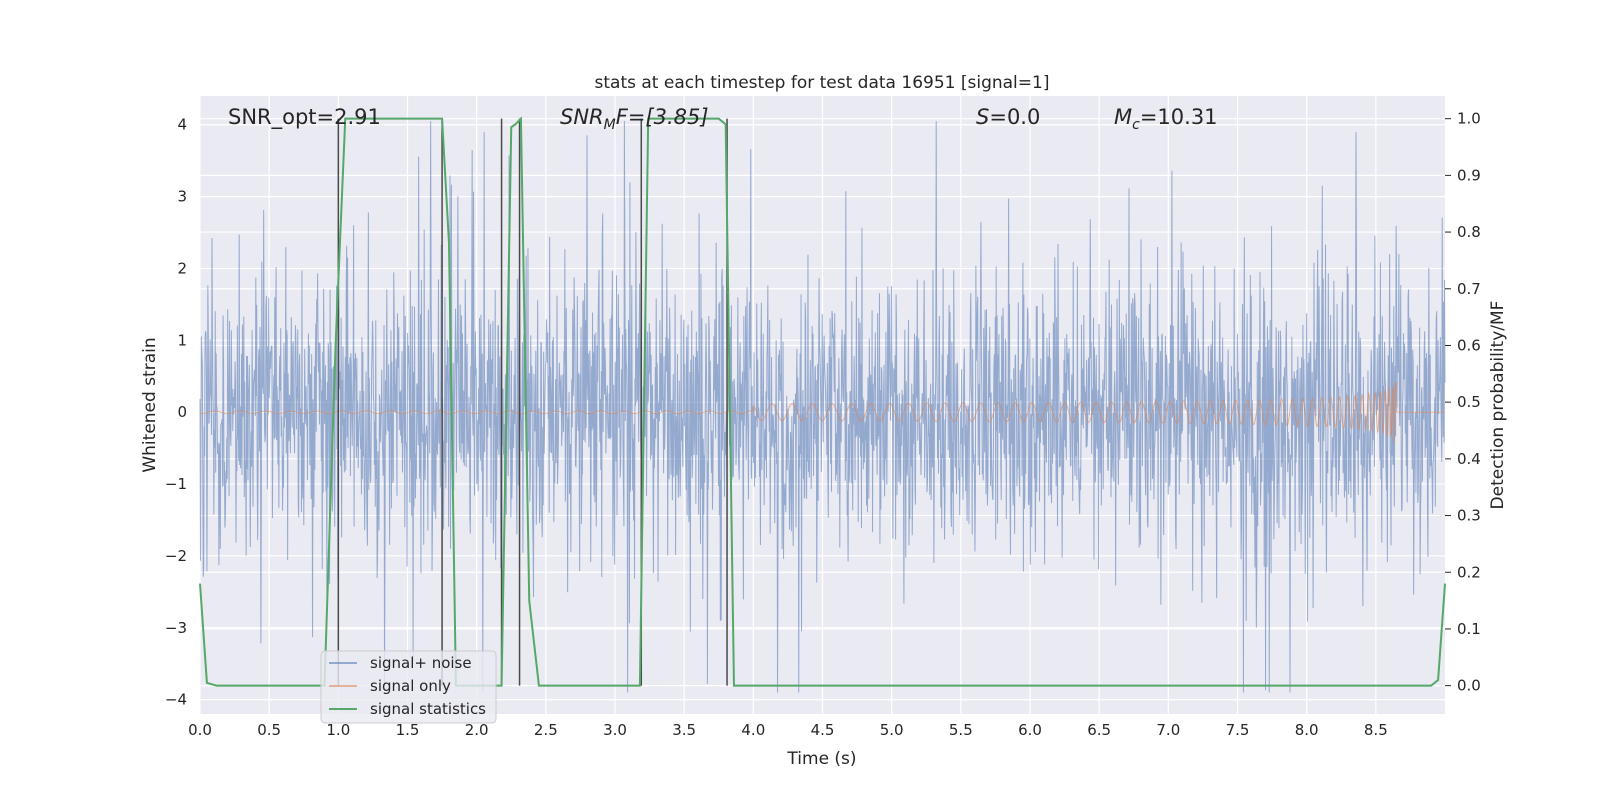 This screenshot has width=1600, height=800. What do you see at coordinates (150, 404) in the screenshot?
I see `y-axis-label: Whitened strain` at bounding box center [150, 404].